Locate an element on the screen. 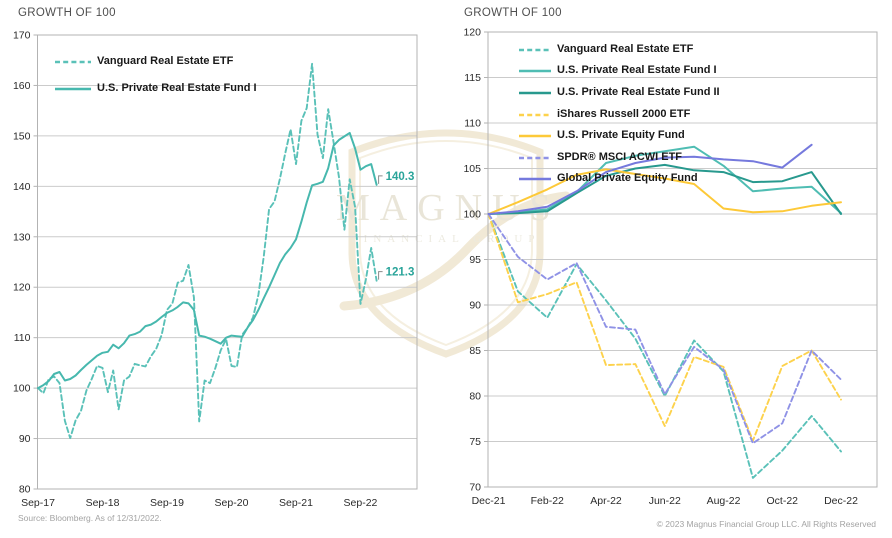 This screenshot has height=538, width=892. svg-text: 140.3 is located at coordinates (400, 177).